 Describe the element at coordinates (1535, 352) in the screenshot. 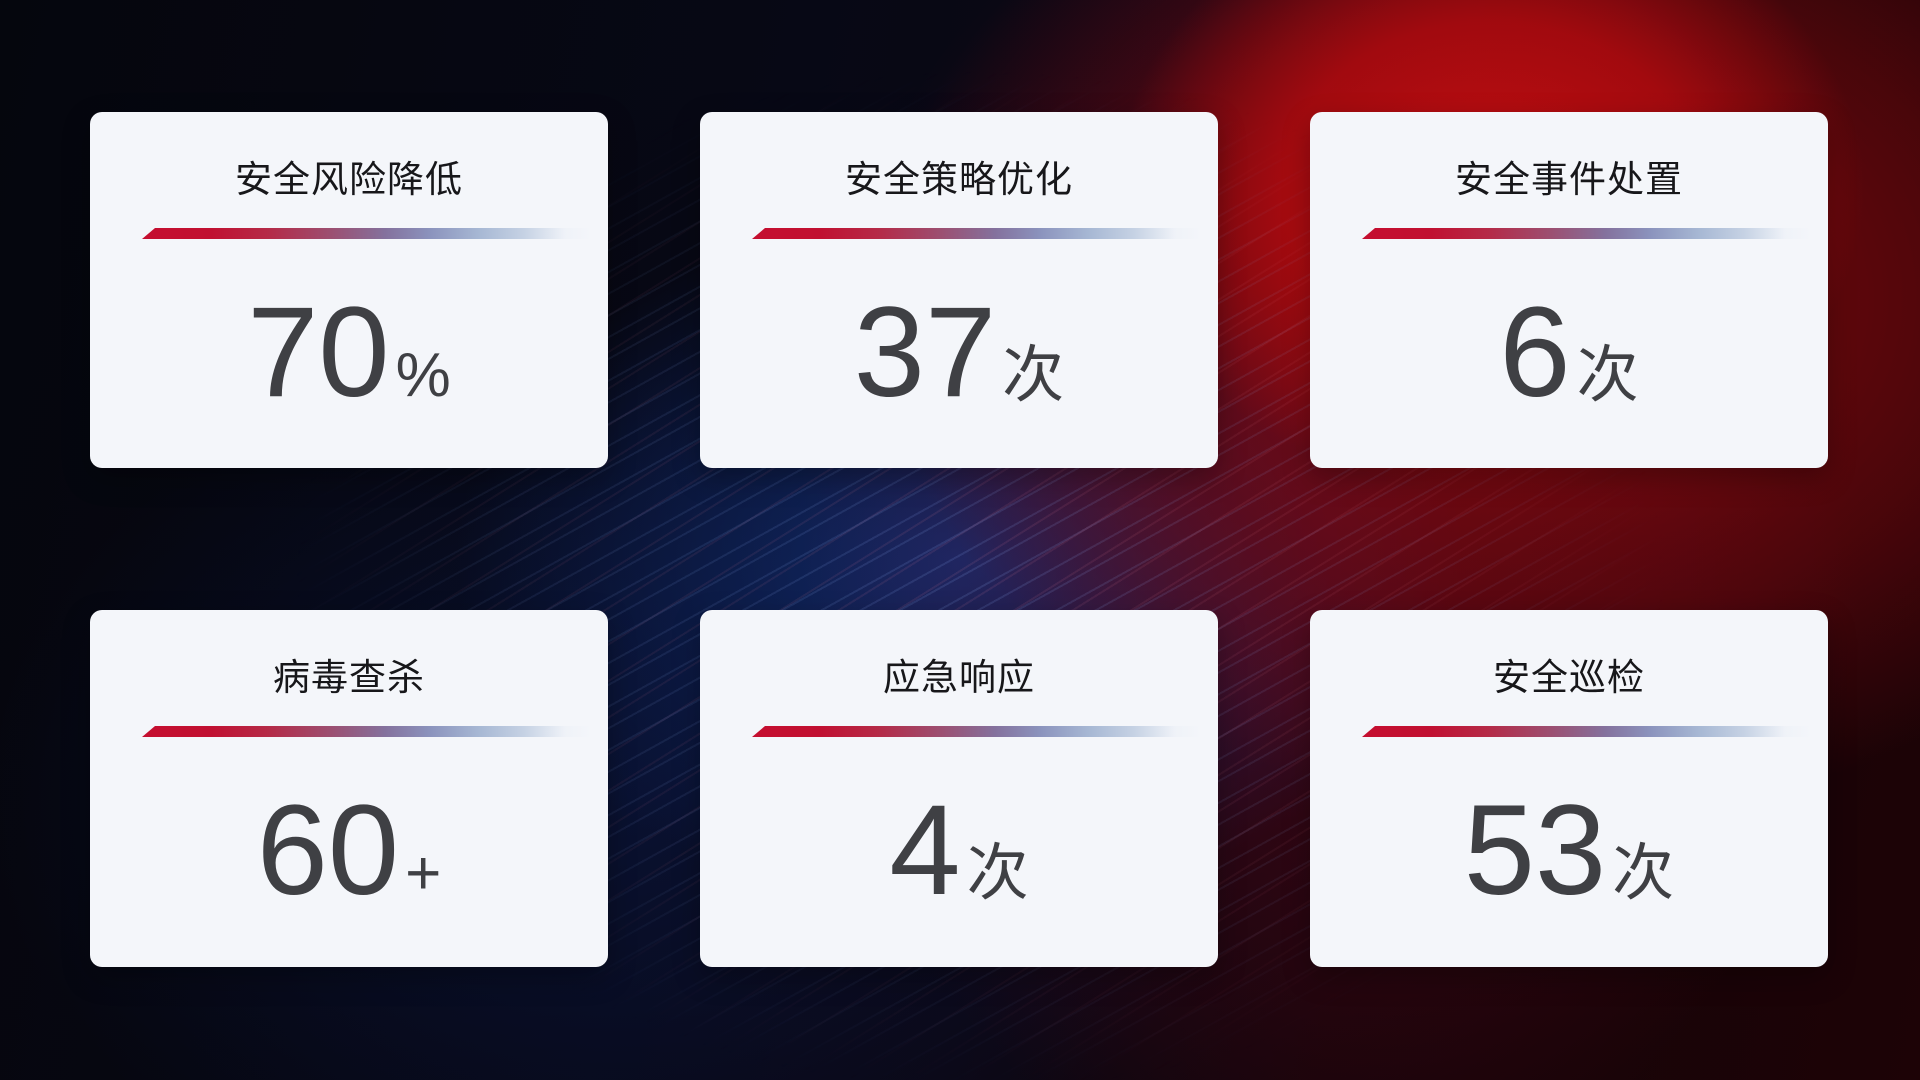

I see `card-value: 6` at that location.